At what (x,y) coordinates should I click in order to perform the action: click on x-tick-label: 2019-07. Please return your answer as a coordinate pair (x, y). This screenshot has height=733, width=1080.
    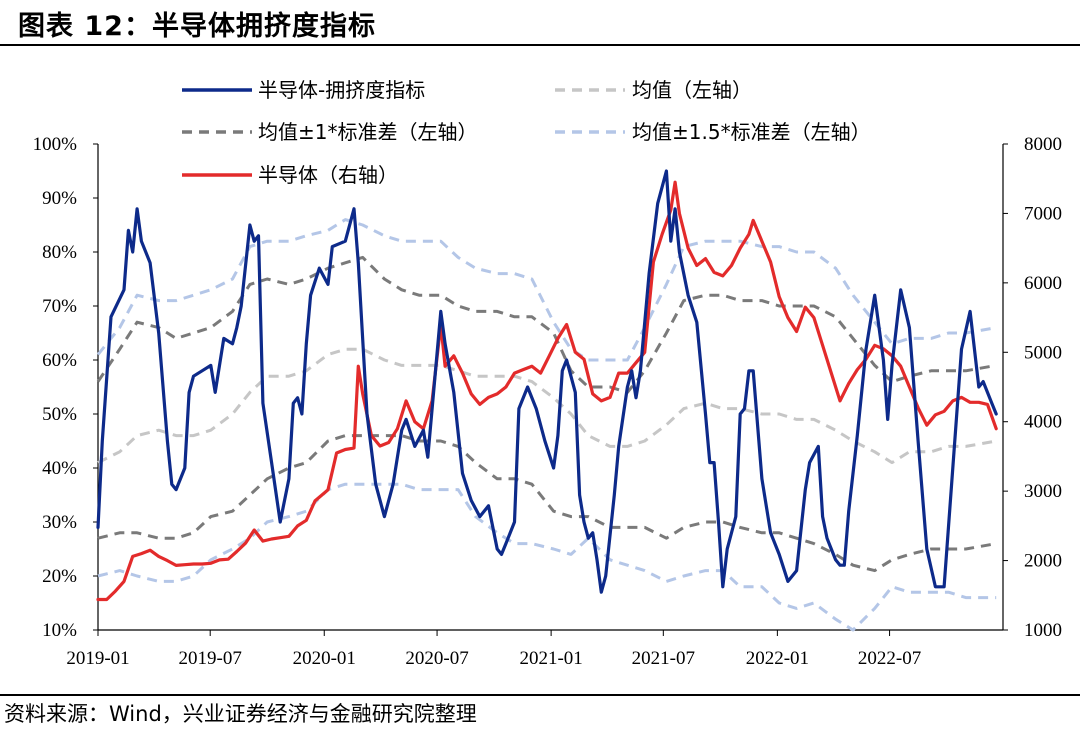
    Looking at the image, I should click on (210, 658).